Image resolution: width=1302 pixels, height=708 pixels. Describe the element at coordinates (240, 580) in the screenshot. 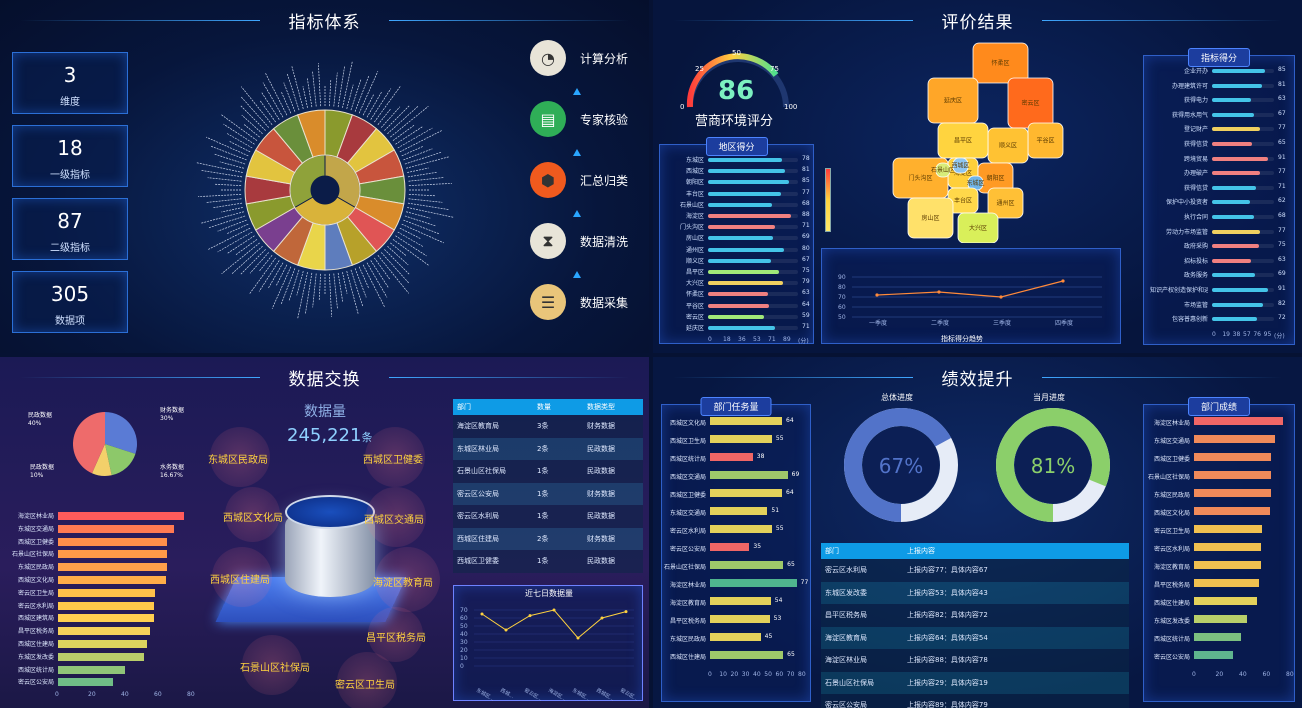

I see `department-bubble-label: 西城区住建局` at that location.